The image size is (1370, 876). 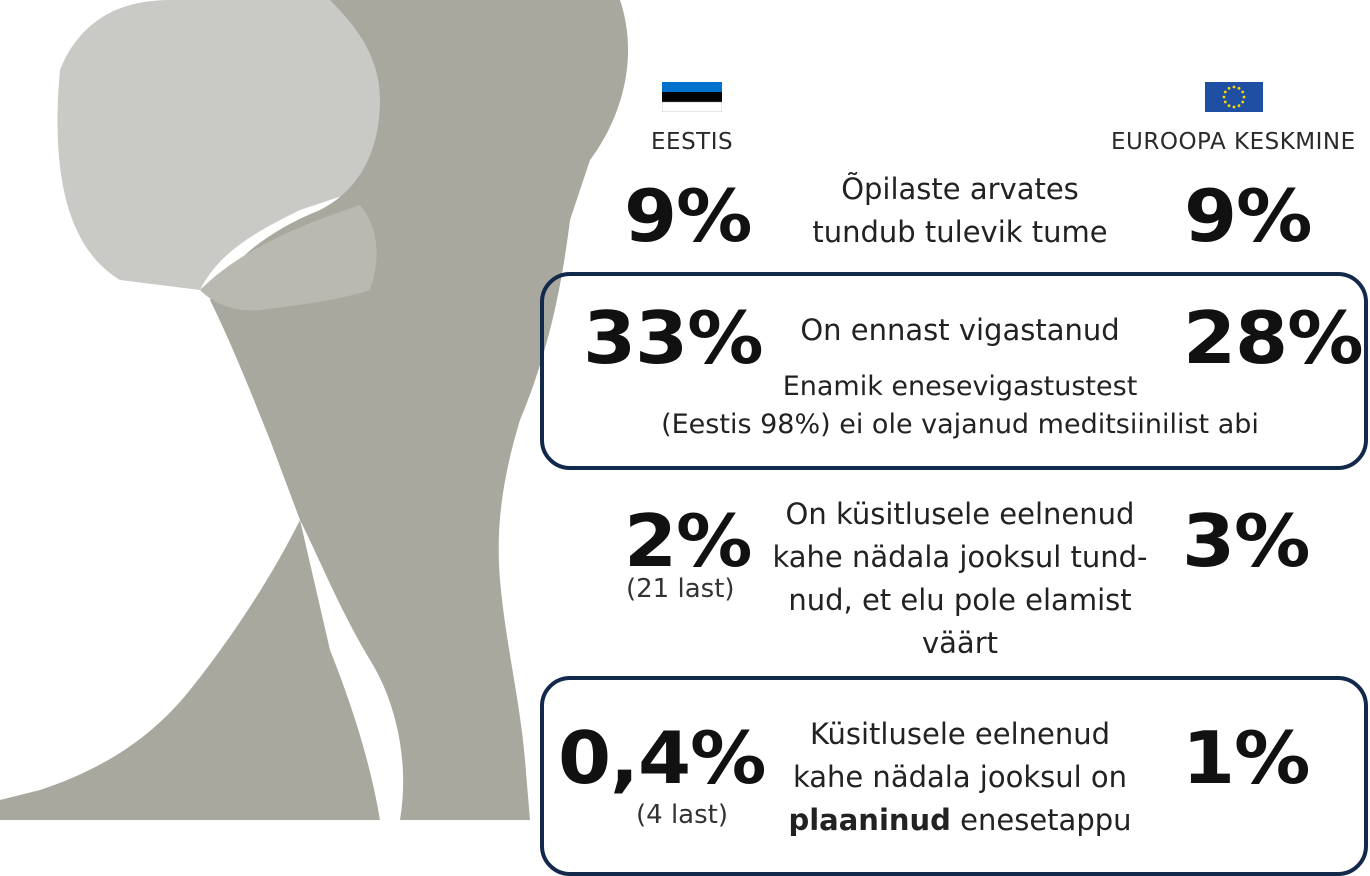 I want to click on leg-shape, so click(x=190, y=670).